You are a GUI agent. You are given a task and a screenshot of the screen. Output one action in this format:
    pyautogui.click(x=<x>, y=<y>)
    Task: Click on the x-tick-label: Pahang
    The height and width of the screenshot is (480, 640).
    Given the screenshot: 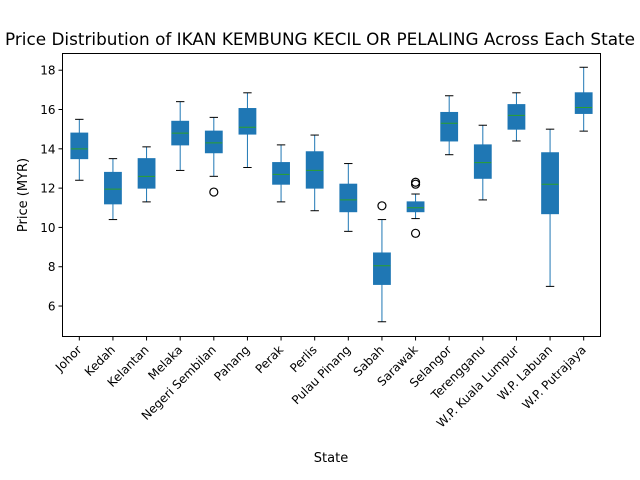 What is the action you would take?
    pyautogui.click(x=231, y=363)
    